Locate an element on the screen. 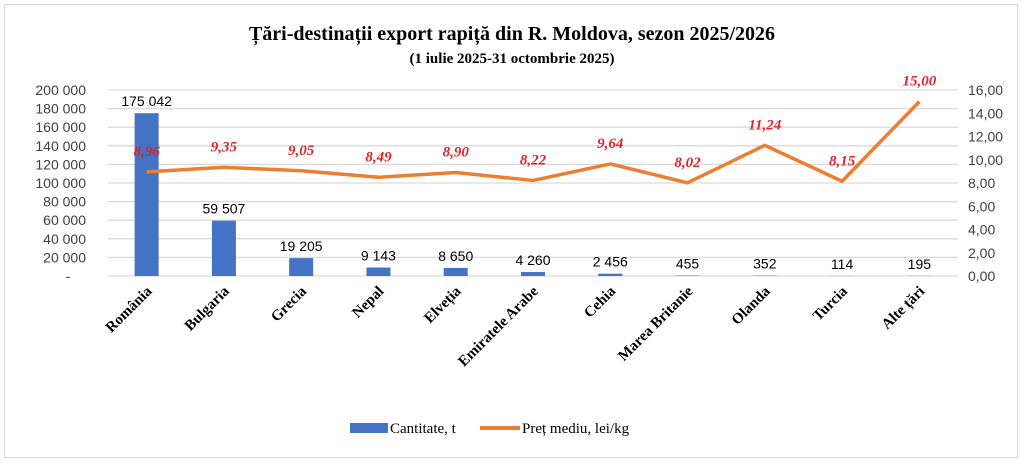 The width and height of the screenshot is (1024, 464). x-category-label: Alte țări is located at coordinates (903, 308).